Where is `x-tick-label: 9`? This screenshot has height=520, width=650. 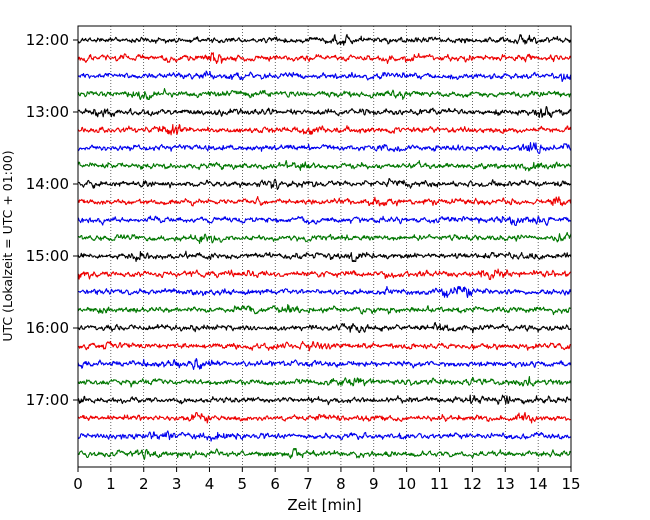 x-tick-label: 9 is located at coordinates (374, 484).